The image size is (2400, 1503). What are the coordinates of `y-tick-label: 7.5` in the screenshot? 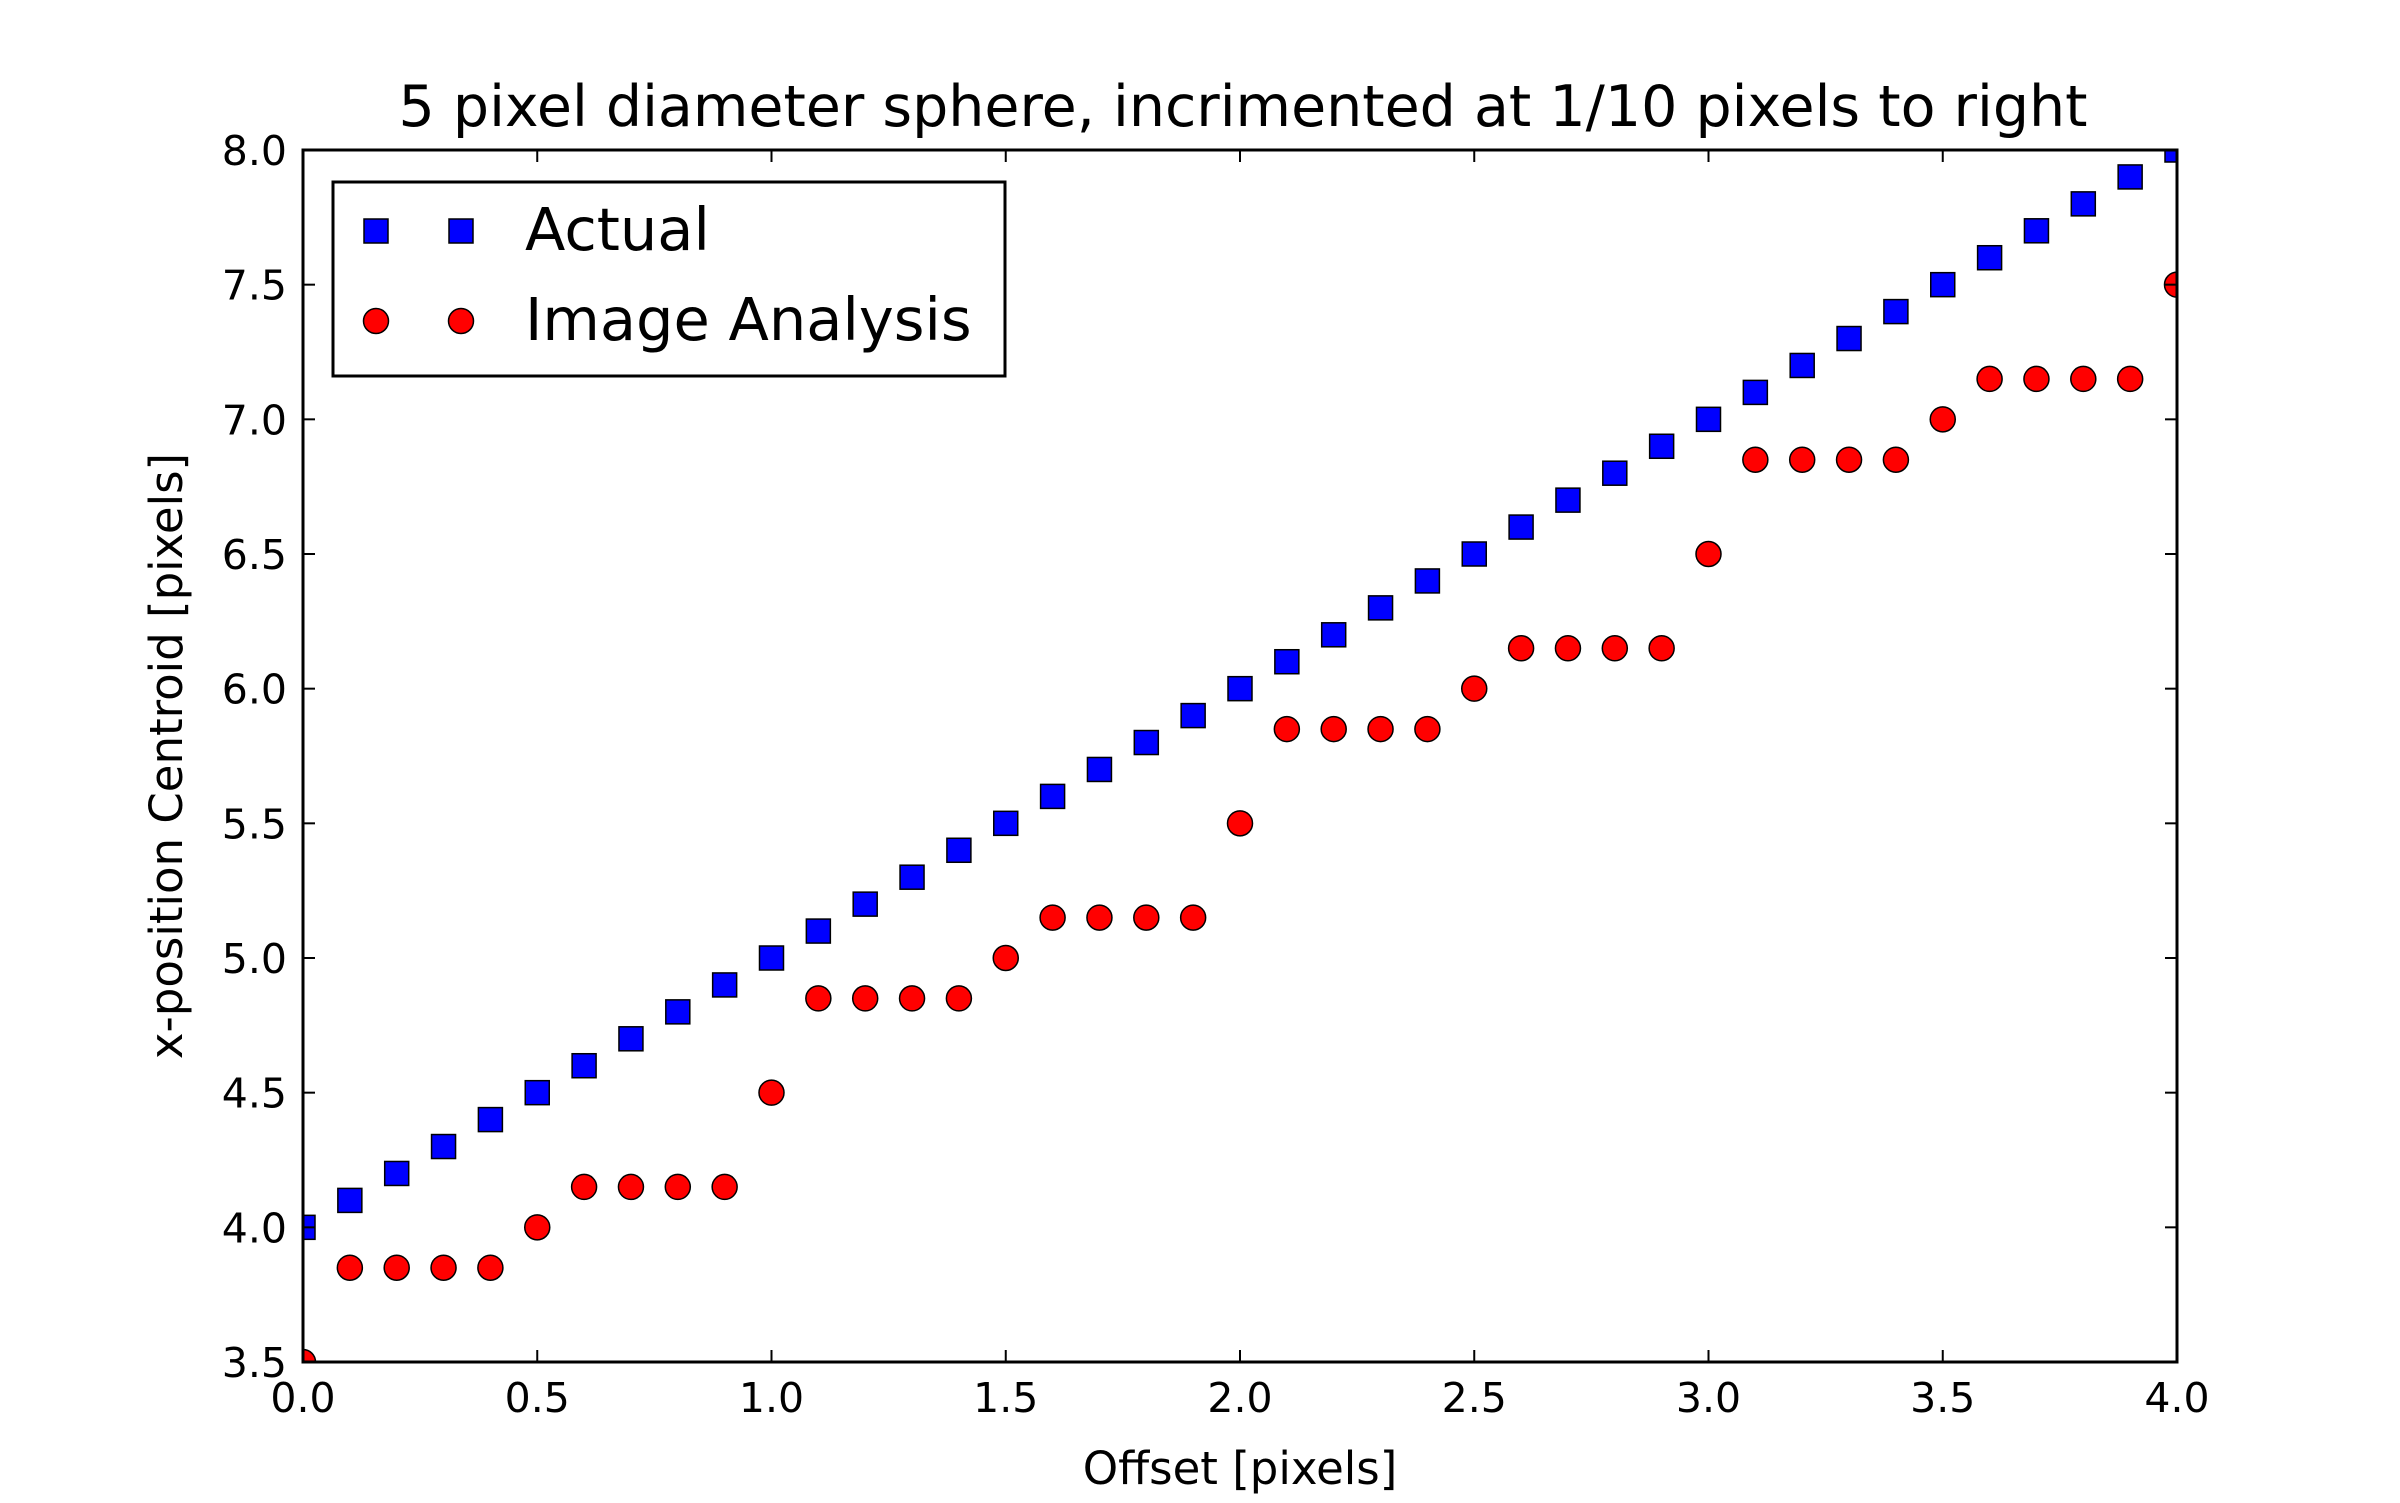 It's located at (254, 286).